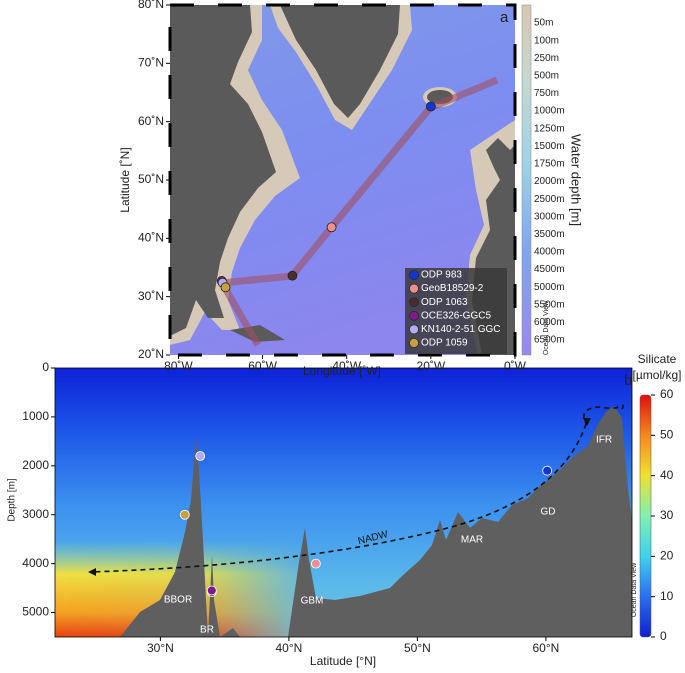  Describe the element at coordinates (549, 304) in the screenshot. I see `colorbar-label: 5500m` at that location.